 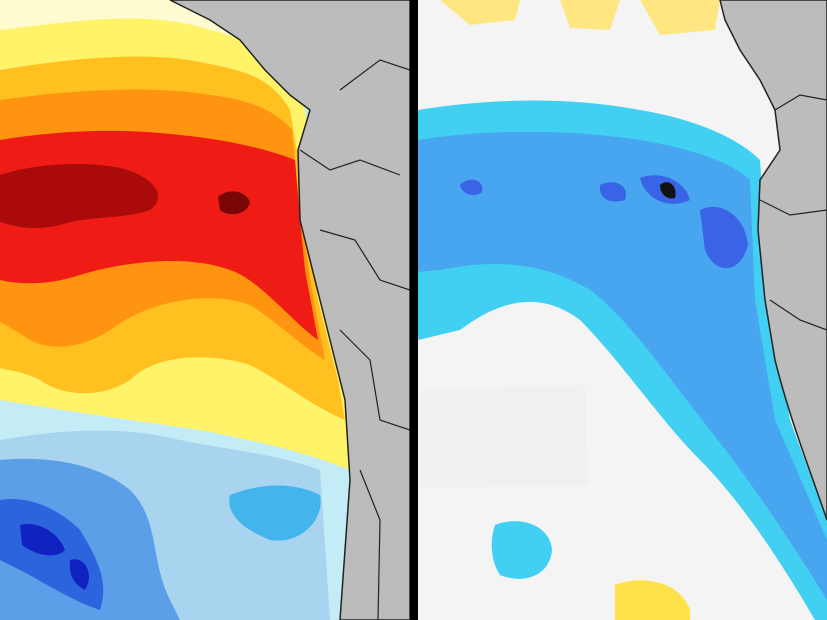 What do you see at coordinates (234, 203) in the screenshot?
I see `warm-spot` at bounding box center [234, 203].